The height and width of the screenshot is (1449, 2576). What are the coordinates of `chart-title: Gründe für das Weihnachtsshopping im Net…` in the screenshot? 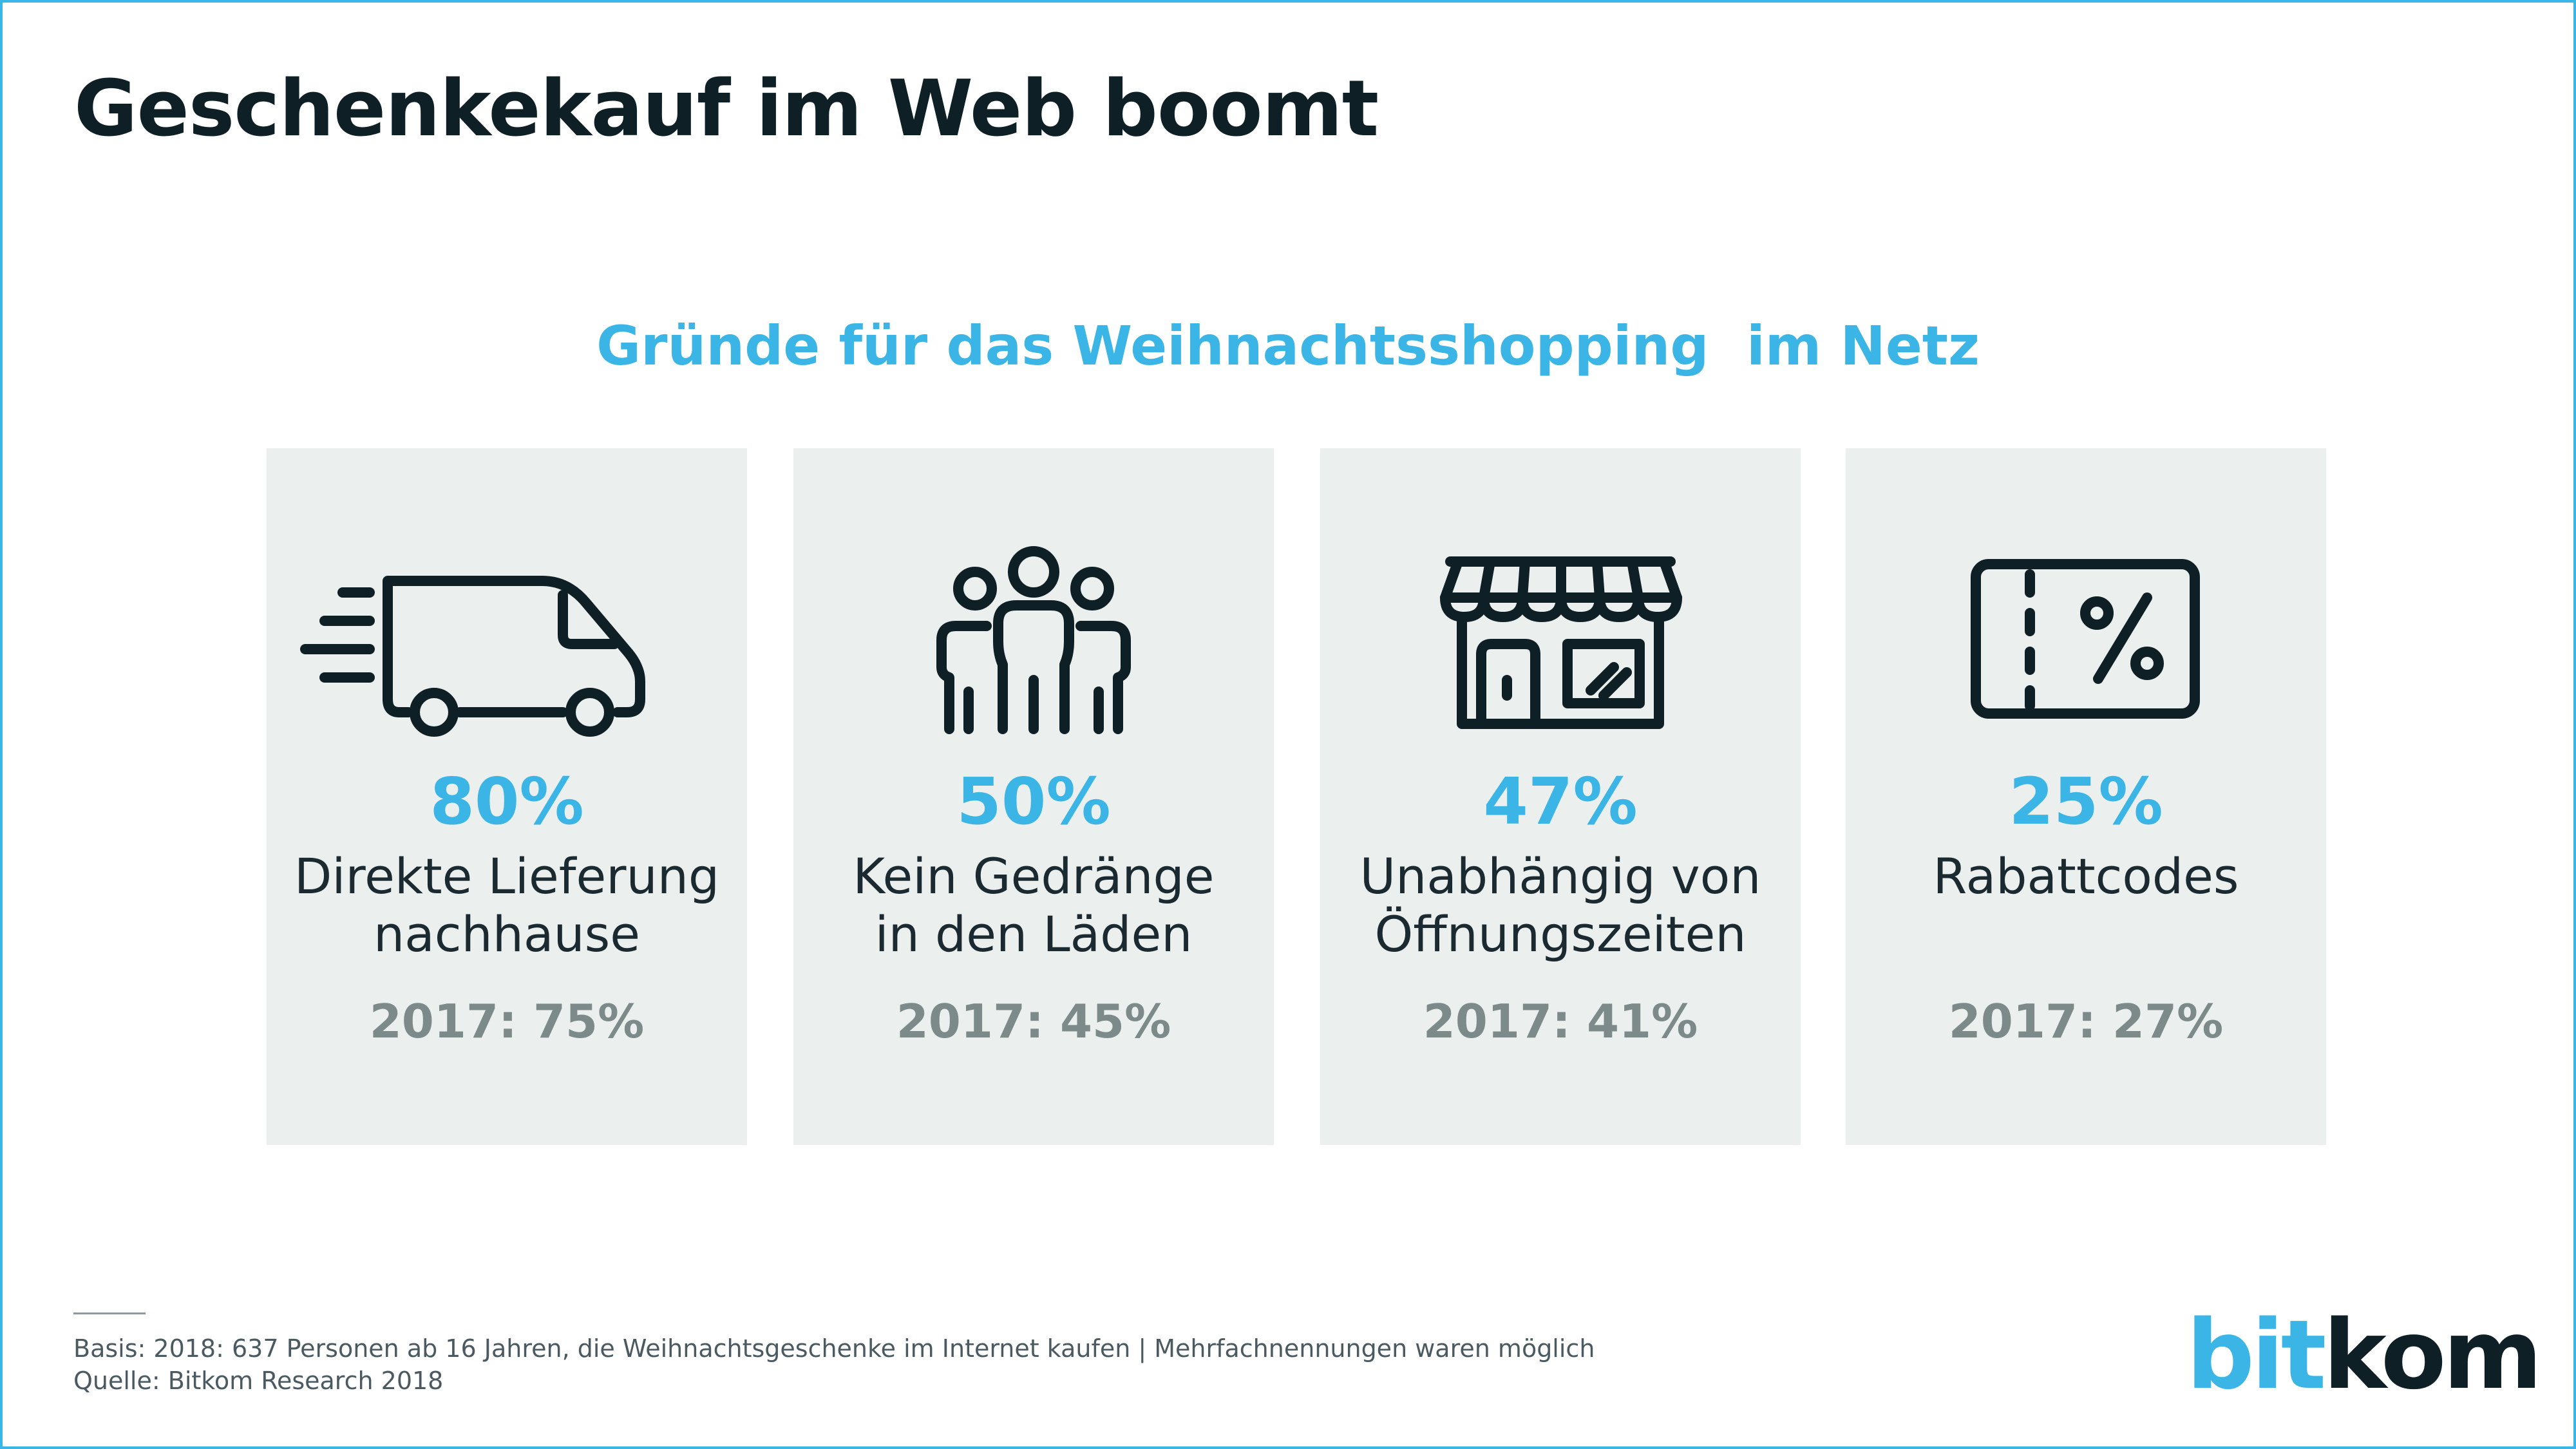 It's located at (1288, 346).